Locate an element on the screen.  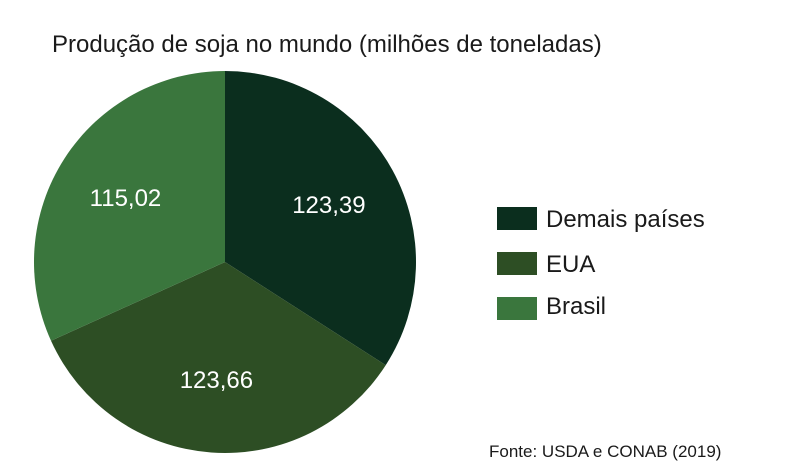
legend-swatch-eua is located at coordinates (517, 263).